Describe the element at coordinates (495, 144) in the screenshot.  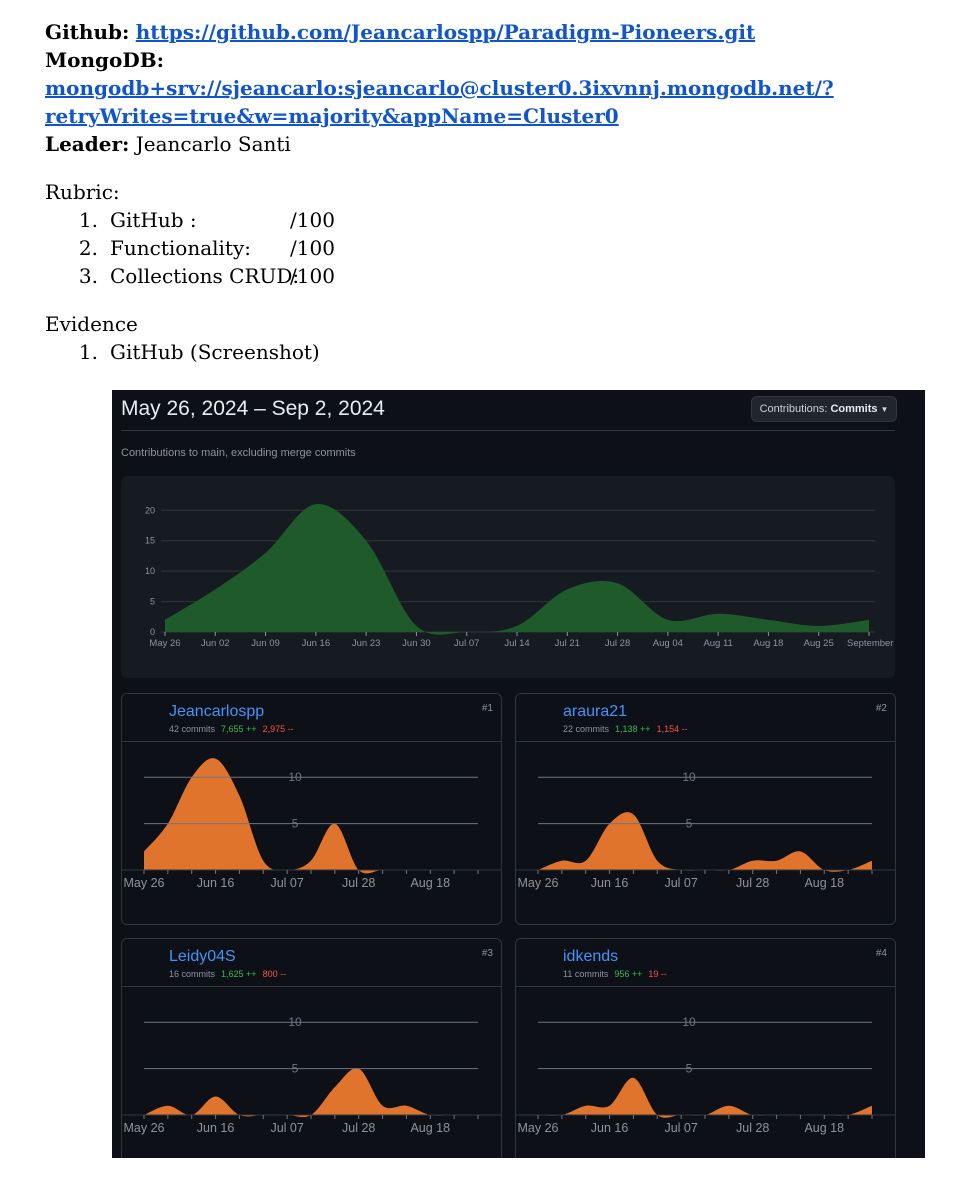
I see `leader-line: Leader: Jeancarlo Santi` at that location.